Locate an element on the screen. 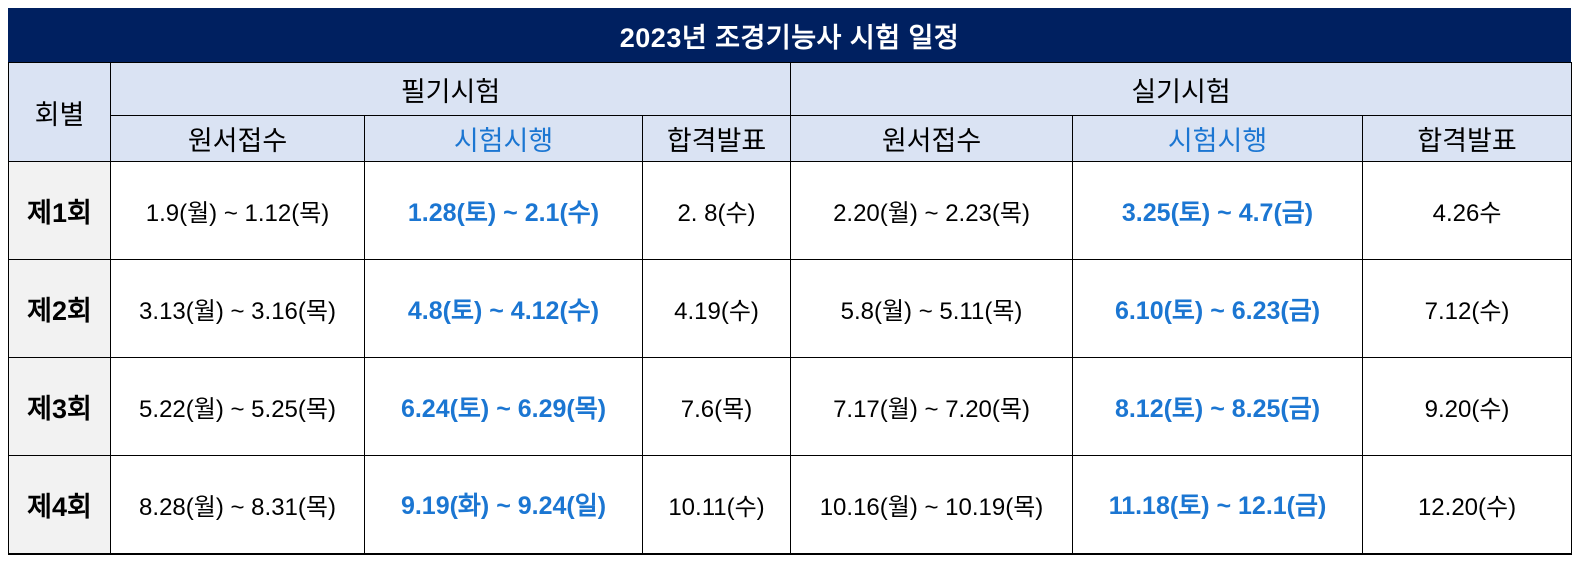 Image resolution: width=1579 pixels, height=562 pixels. practical-result-date: 12.20(수) is located at coordinates (1467, 505).